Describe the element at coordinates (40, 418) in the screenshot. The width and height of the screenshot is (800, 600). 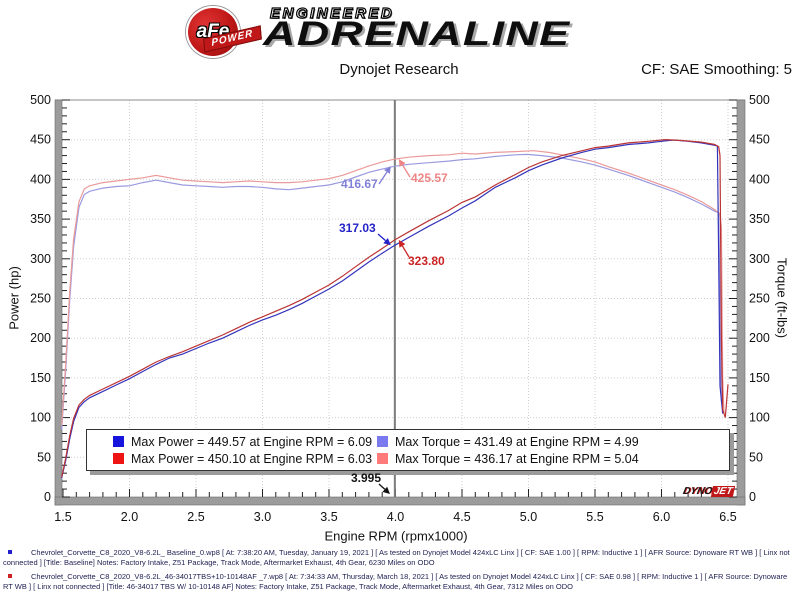
I see `power-tick-label: 100` at that location.